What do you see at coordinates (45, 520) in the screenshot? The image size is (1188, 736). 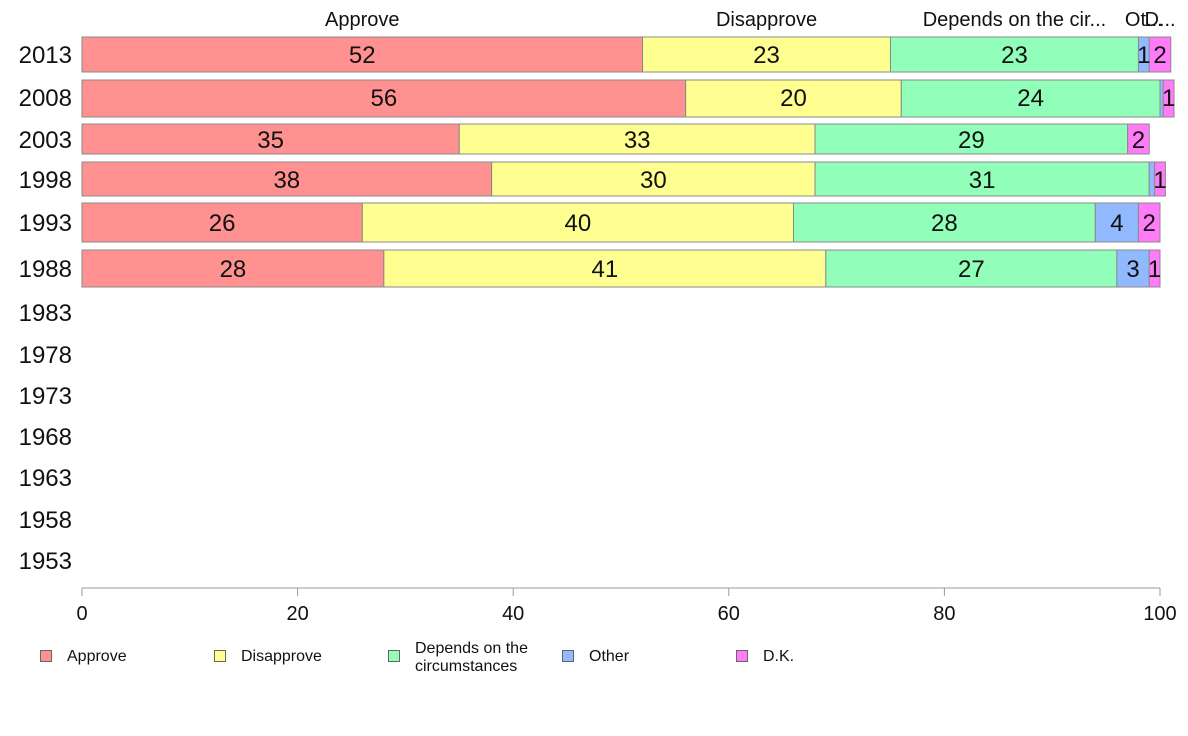 I see `year-label: 1958` at bounding box center [45, 520].